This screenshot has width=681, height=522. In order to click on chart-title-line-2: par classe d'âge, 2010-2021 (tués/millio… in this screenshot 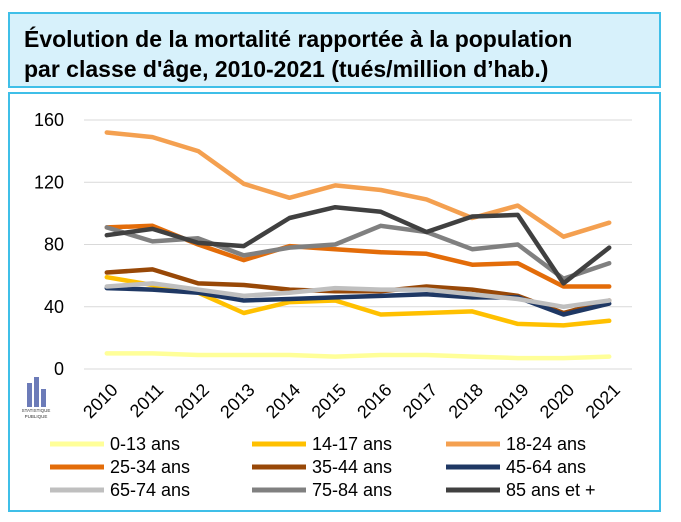, I will do `click(286, 69)`.